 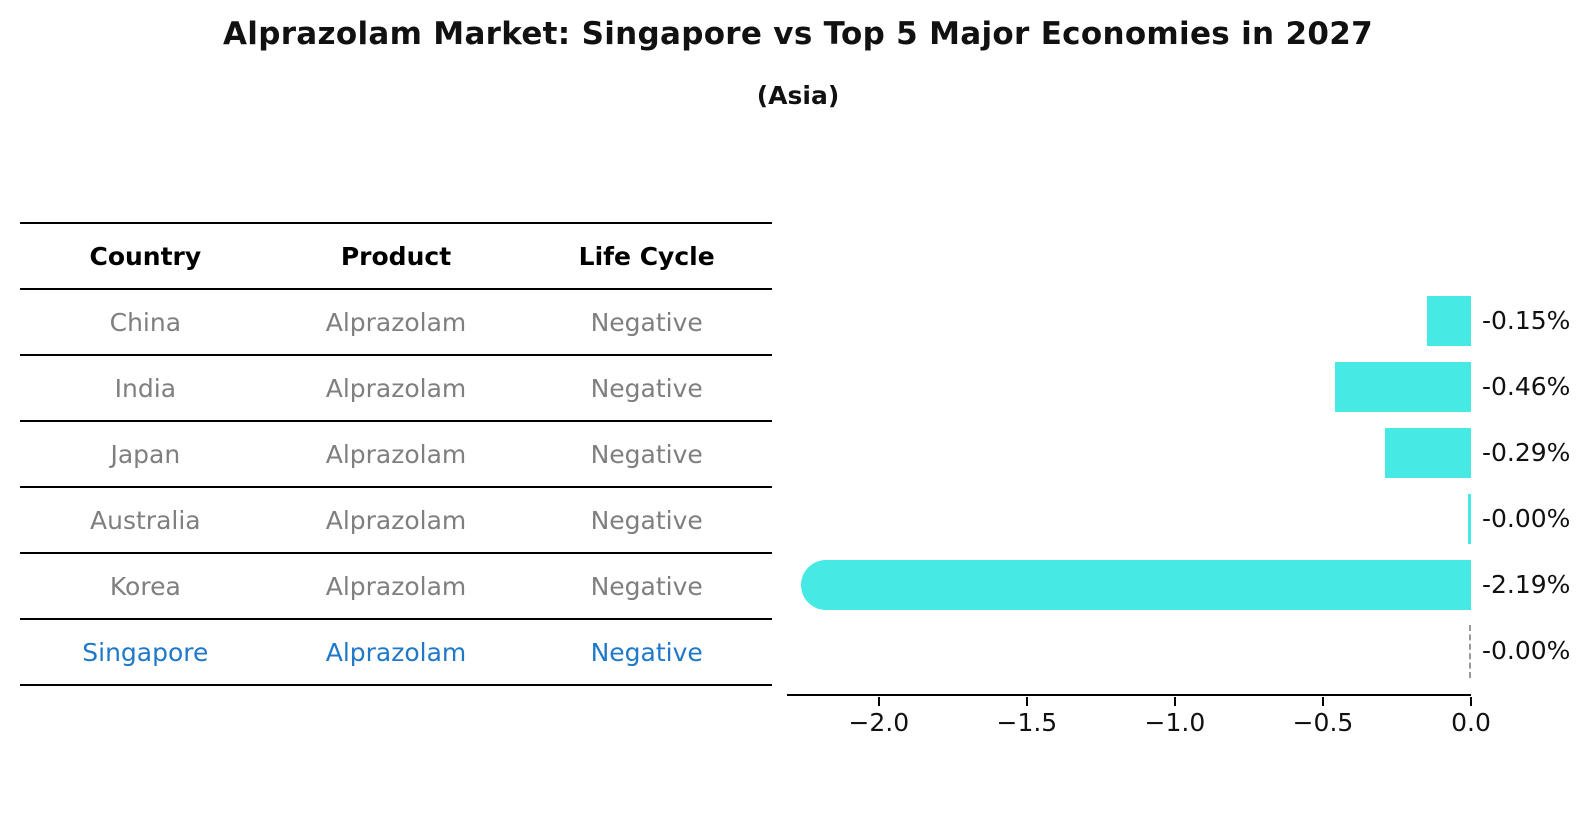 What do you see at coordinates (1180, 519) in the screenshot?
I see `bar-row-australia: -0.00%` at bounding box center [1180, 519].